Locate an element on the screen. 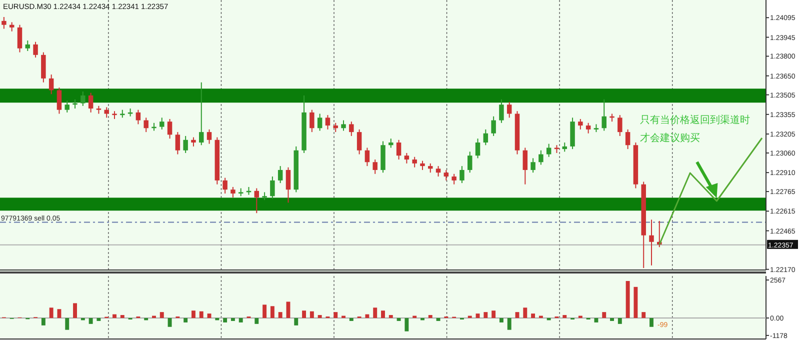  annotation: 才会建议购买 is located at coordinates (670, 138).